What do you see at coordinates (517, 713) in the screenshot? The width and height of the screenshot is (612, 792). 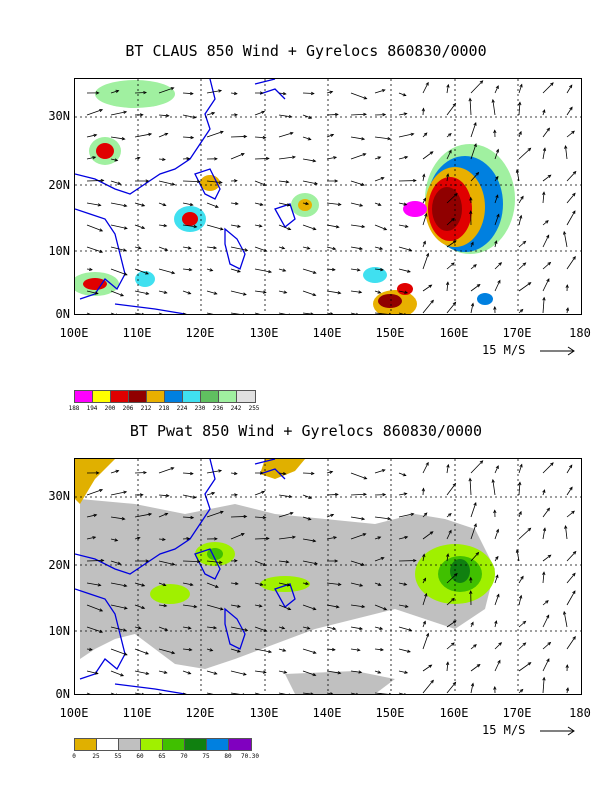 I see `panel2-lon-170e: 170E` at bounding box center [517, 713].